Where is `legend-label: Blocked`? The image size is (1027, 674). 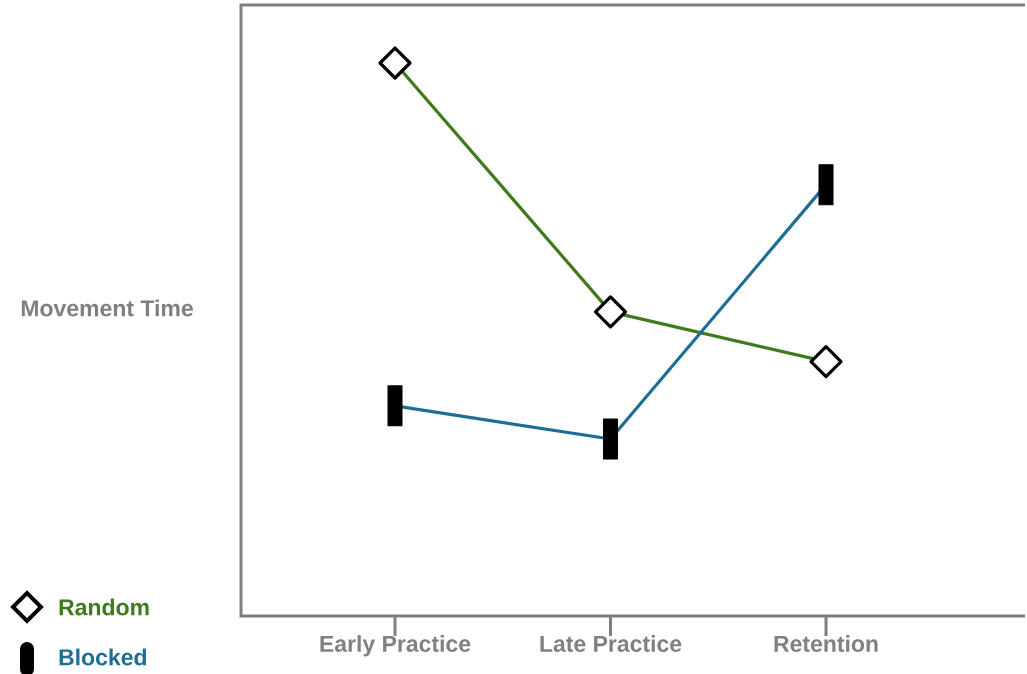
legend-label: Blocked is located at coordinates (102, 657).